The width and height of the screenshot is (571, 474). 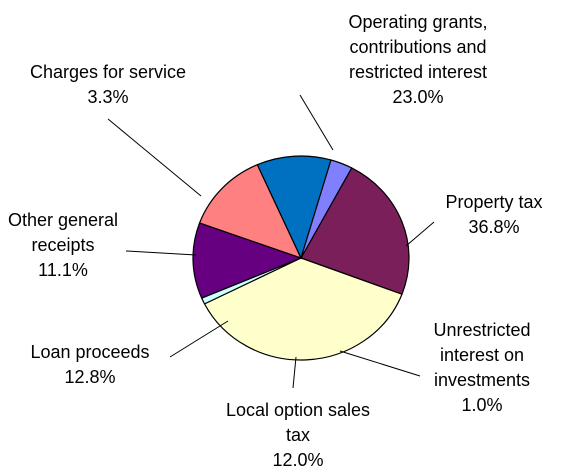 What do you see at coordinates (108, 84) in the screenshot?
I see `slice-label-6: Charges for service 3.3%` at bounding box center [108, 84].